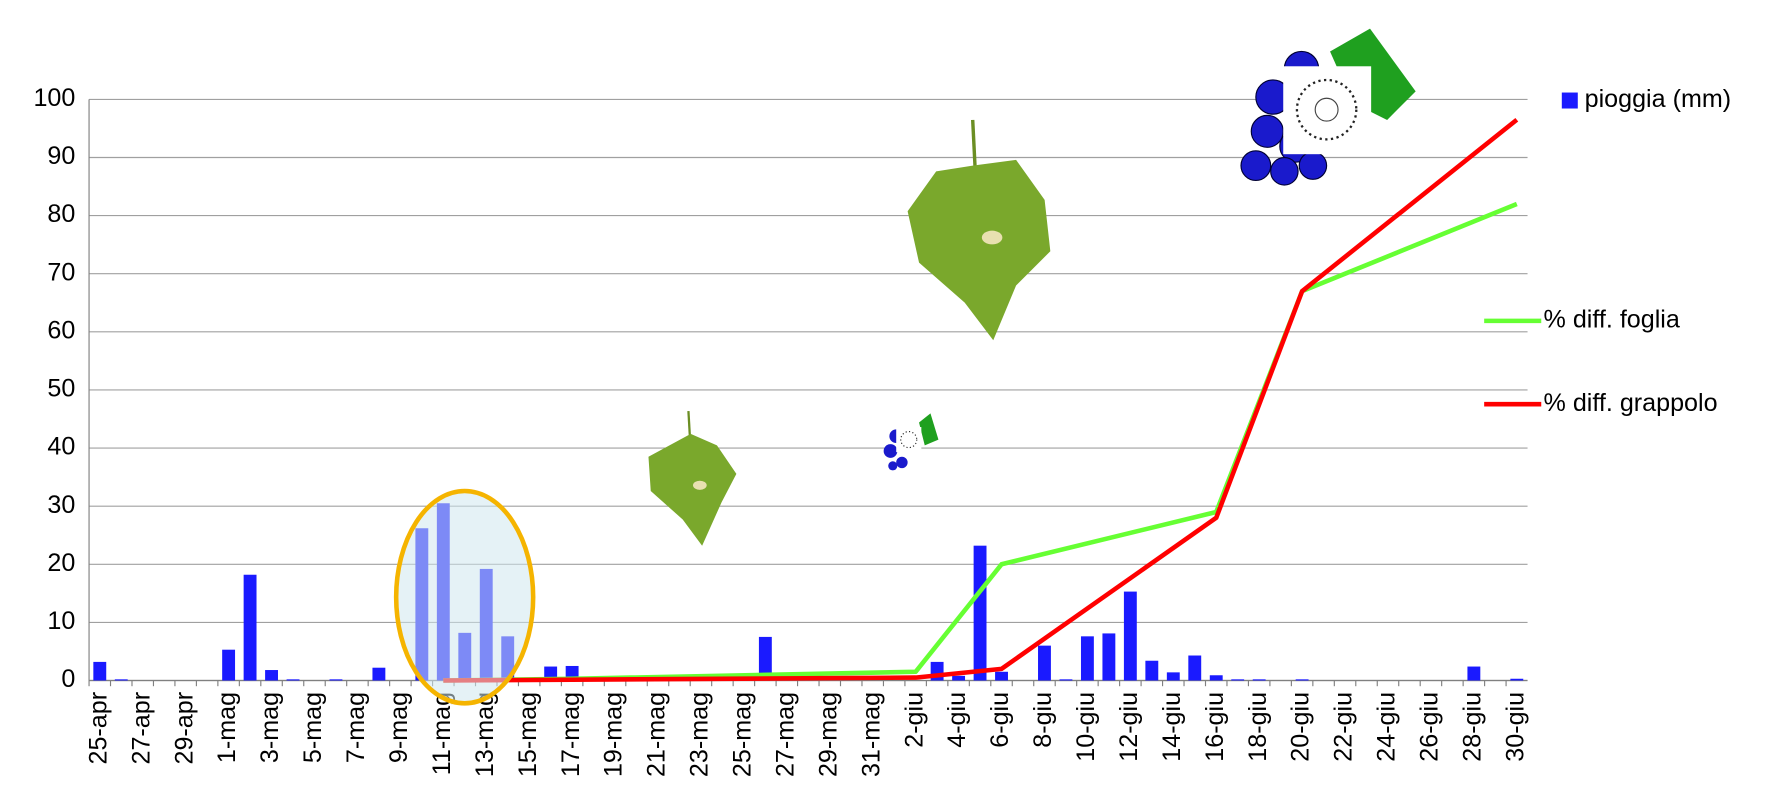  What do you see at coordinates (61, 621) in the screenshot?
I see `y-tick-label: 10` at bounding box center [61, 621].